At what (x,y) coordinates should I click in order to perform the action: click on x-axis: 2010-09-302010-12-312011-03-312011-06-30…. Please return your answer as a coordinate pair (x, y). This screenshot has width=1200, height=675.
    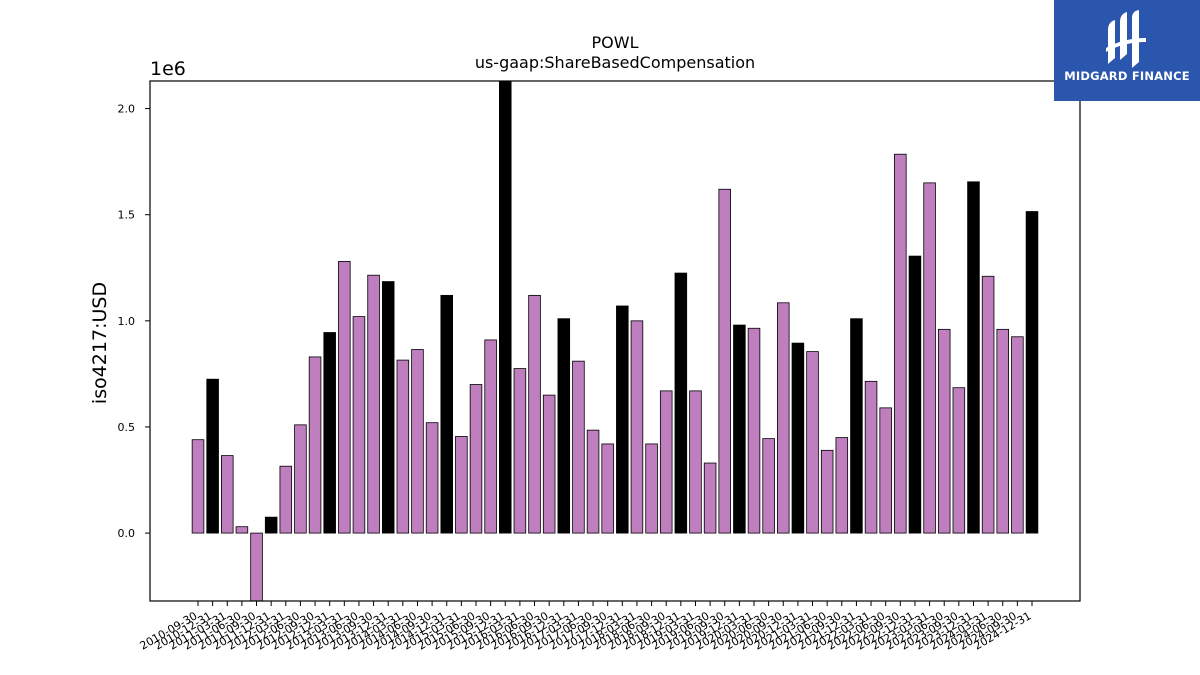
    Looking at the image, I should click on (586, 627).